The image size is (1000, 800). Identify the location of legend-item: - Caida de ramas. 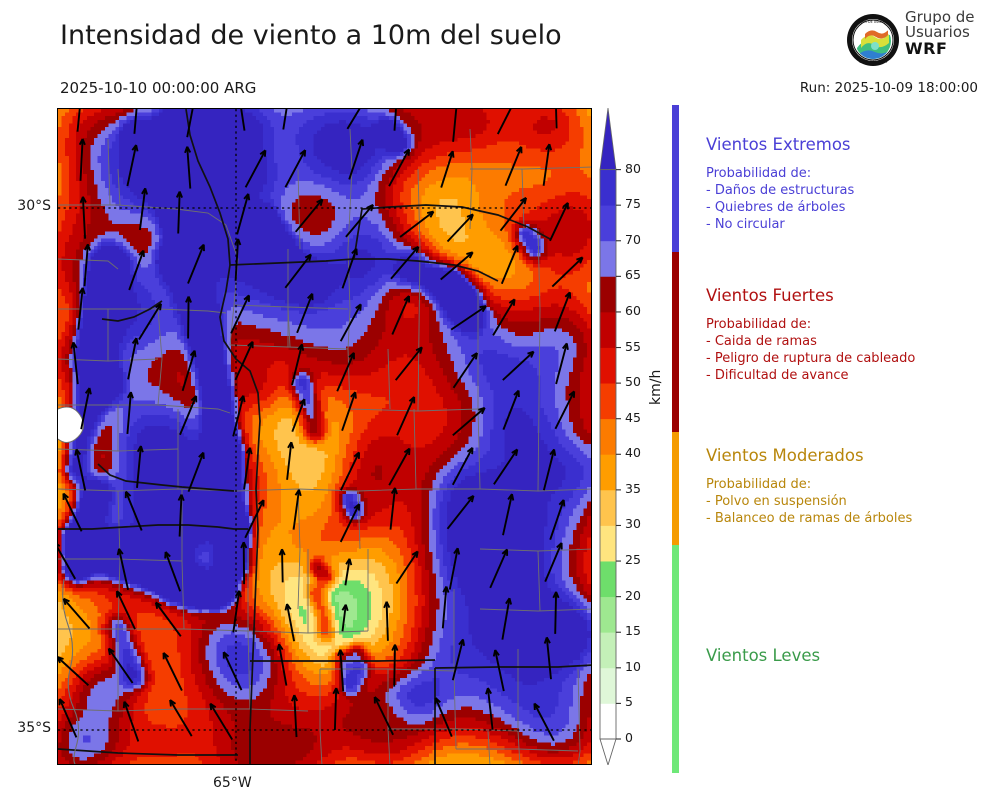
(761, 342).